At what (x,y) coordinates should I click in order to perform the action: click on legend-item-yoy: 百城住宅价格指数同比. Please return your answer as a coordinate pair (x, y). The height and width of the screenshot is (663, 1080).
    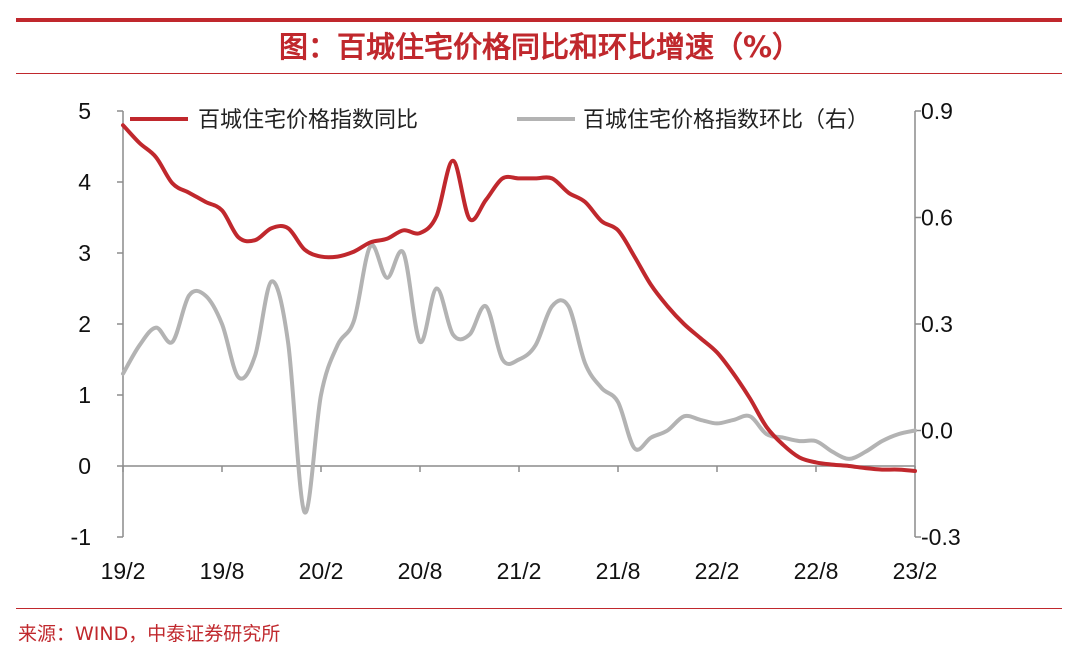
    Looking at the image, I should click on (274, 120).